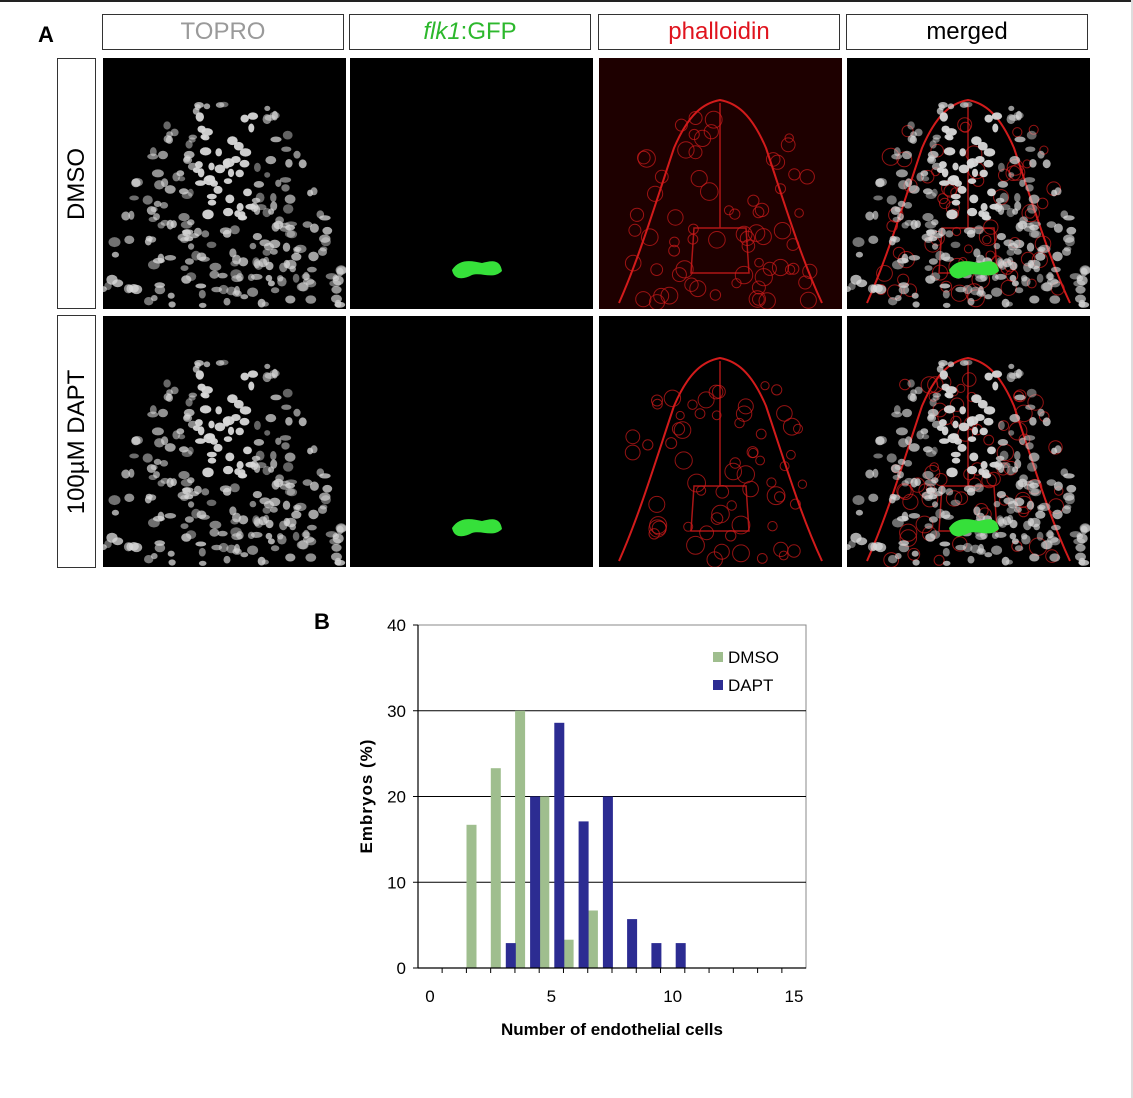  What do you see at coordinates (322, 621) in the screenshot?
I see `panel-b-label: B` at bounding box center [322, 621].